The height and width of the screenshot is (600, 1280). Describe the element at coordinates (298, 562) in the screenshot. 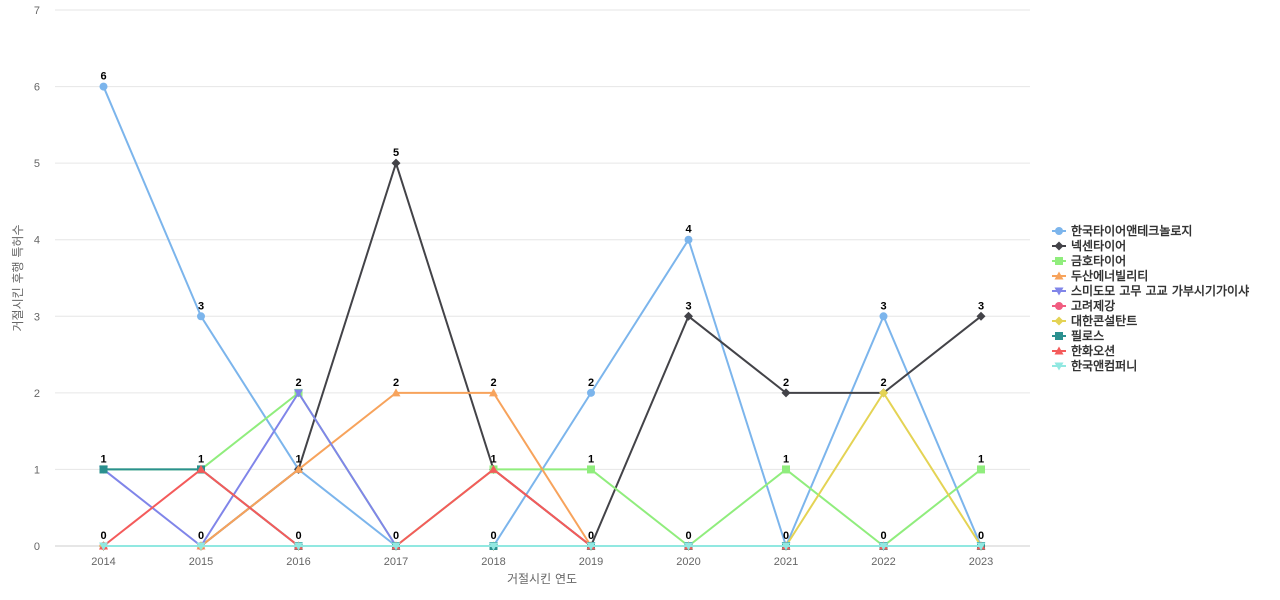

I see `x-tick-label: 2016` at that location.